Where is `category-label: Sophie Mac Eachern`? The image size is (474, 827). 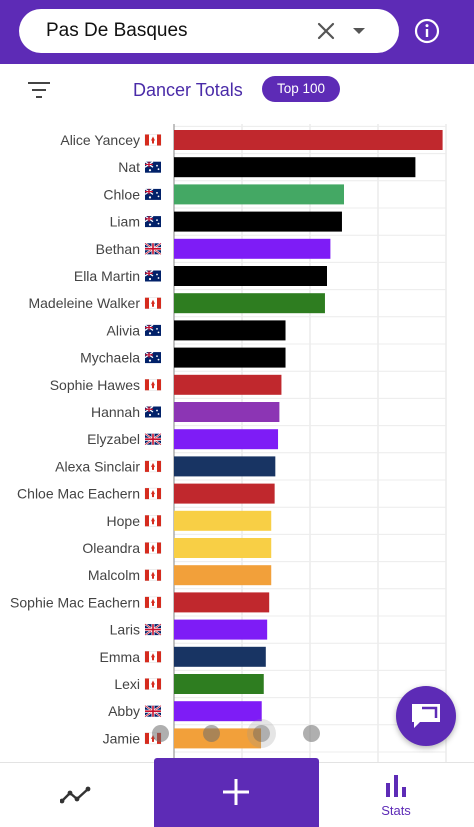 category-label: Sophie Mac Eachern is located at coordinates (75, 602).